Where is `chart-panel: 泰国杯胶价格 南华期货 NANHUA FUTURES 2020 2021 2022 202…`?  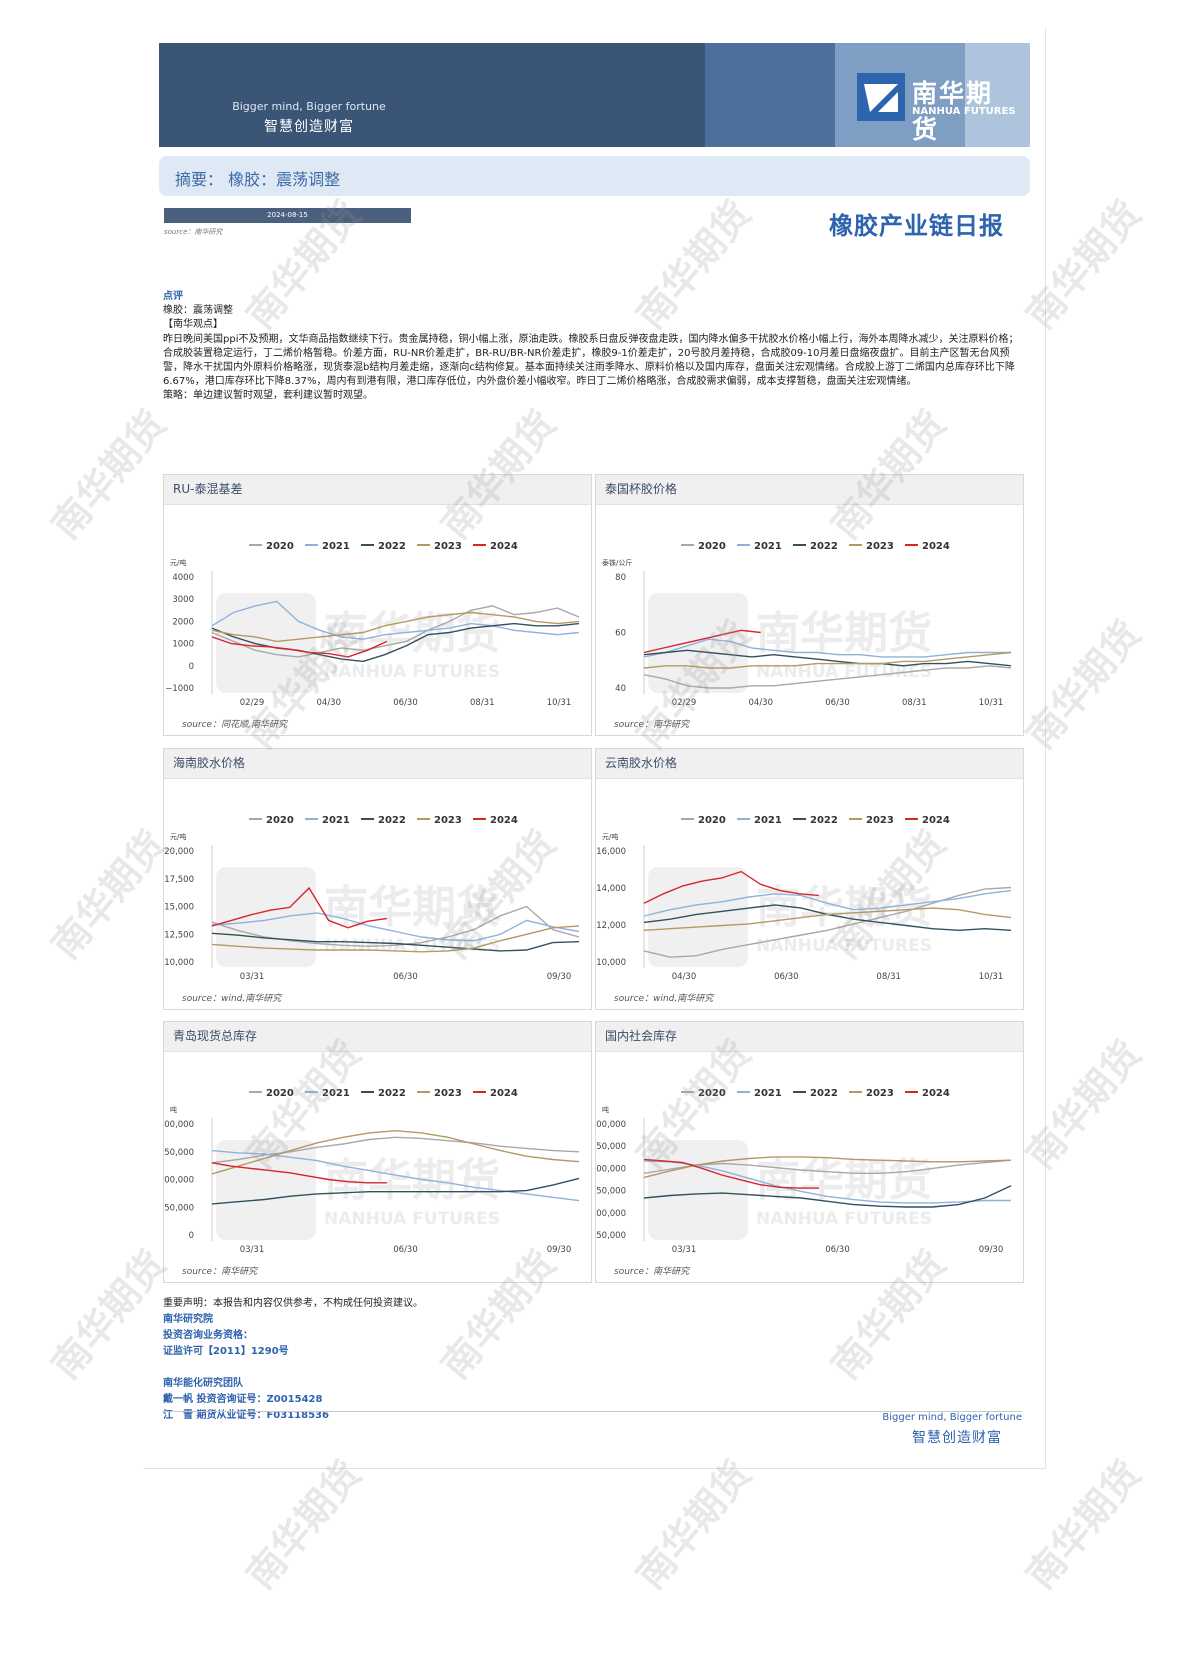 chart-panel: 泰国杯胶价格 南华期货 NANHUA FUTURES 2020 2021 2022 202… is located at coordinates (809, 605).